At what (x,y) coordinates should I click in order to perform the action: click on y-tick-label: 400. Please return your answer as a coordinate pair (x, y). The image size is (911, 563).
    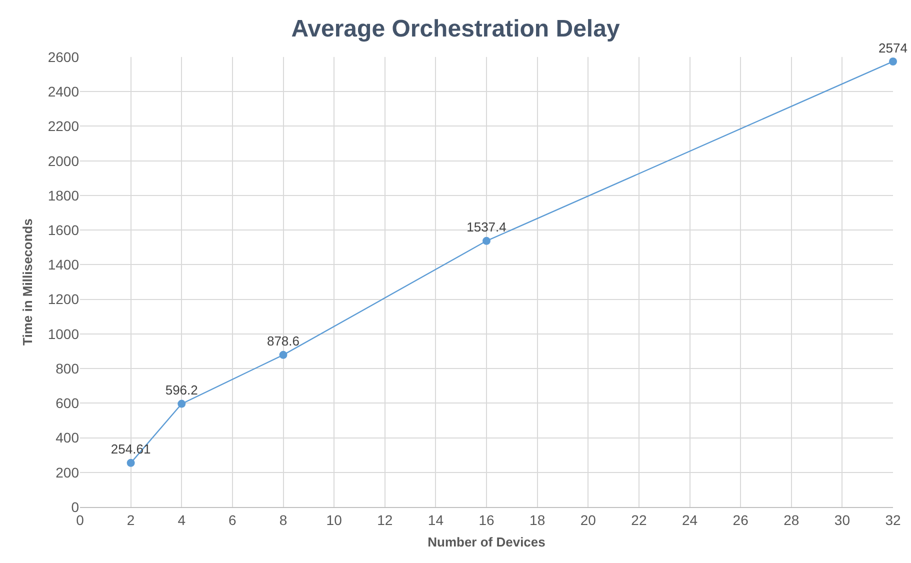
    Looking at the image, I should click on (68, 438).